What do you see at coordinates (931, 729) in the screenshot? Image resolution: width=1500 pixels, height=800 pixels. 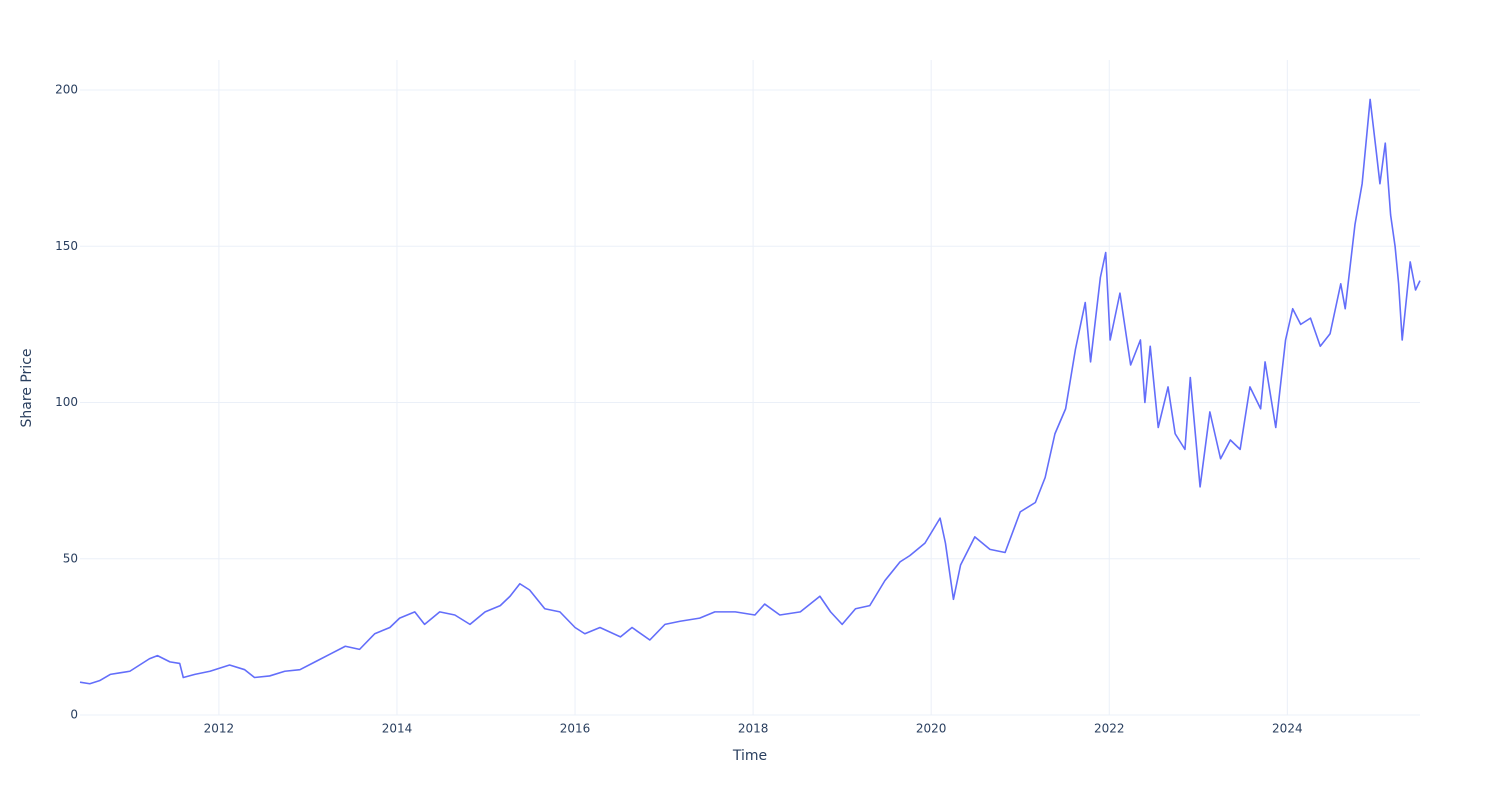 I see `x-tick-label: 2020` at bounding box center [931, 729].